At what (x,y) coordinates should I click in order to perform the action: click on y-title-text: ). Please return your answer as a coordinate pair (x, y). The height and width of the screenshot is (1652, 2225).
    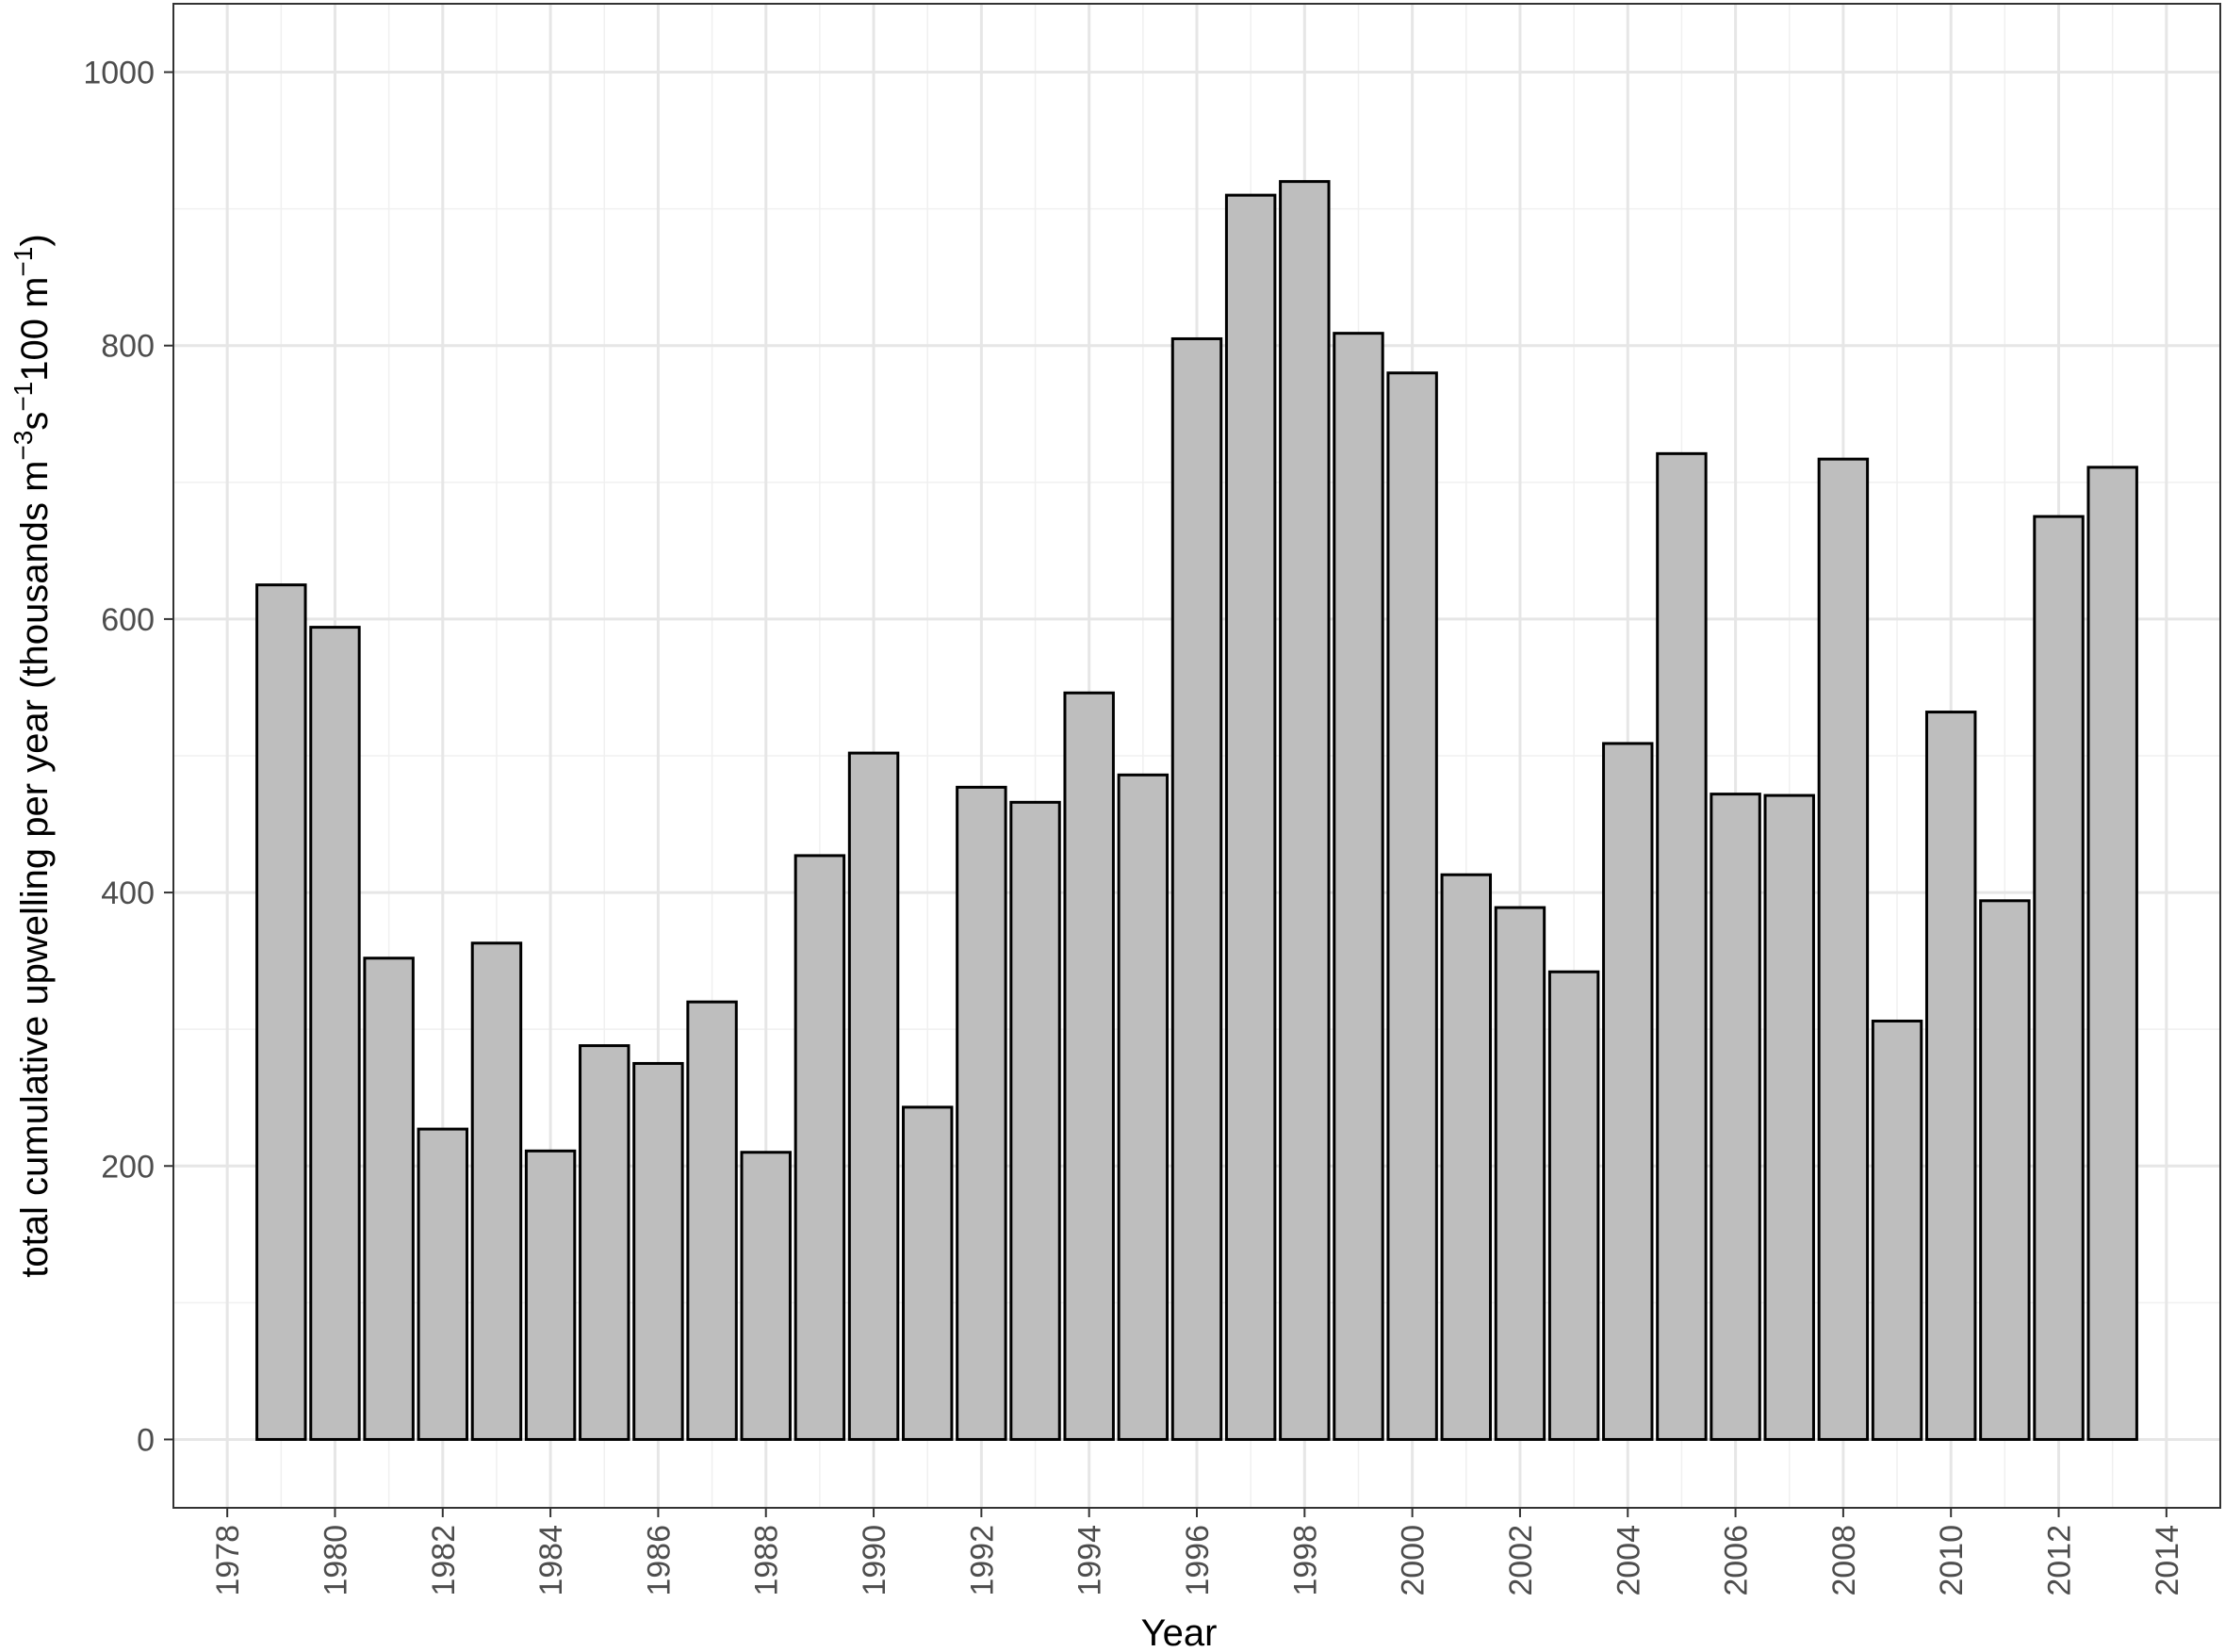
    Looking at the image, I should click on (35, 240).